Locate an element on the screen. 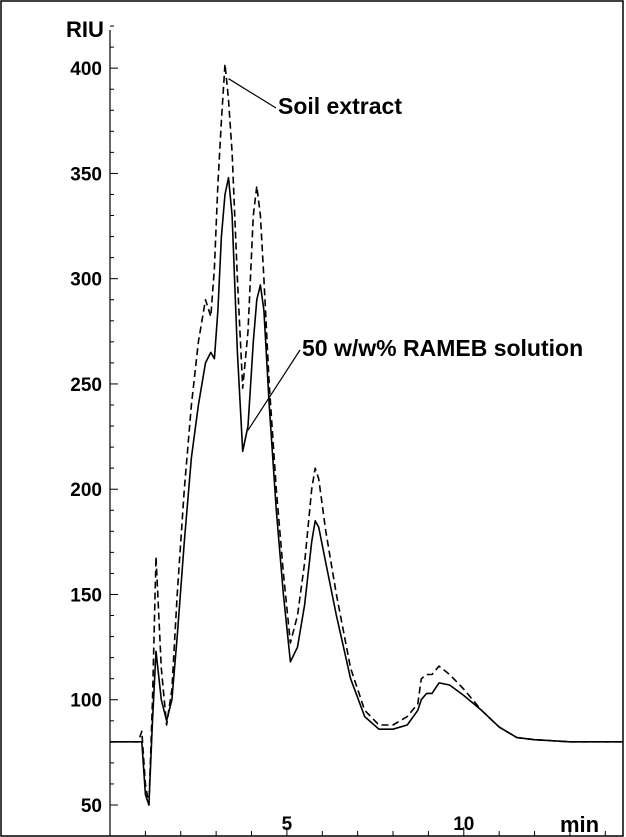 The height and width of the screenshot is (837, 626). x-axis-ticks: 5 10 is located at coordinates (375, 825).